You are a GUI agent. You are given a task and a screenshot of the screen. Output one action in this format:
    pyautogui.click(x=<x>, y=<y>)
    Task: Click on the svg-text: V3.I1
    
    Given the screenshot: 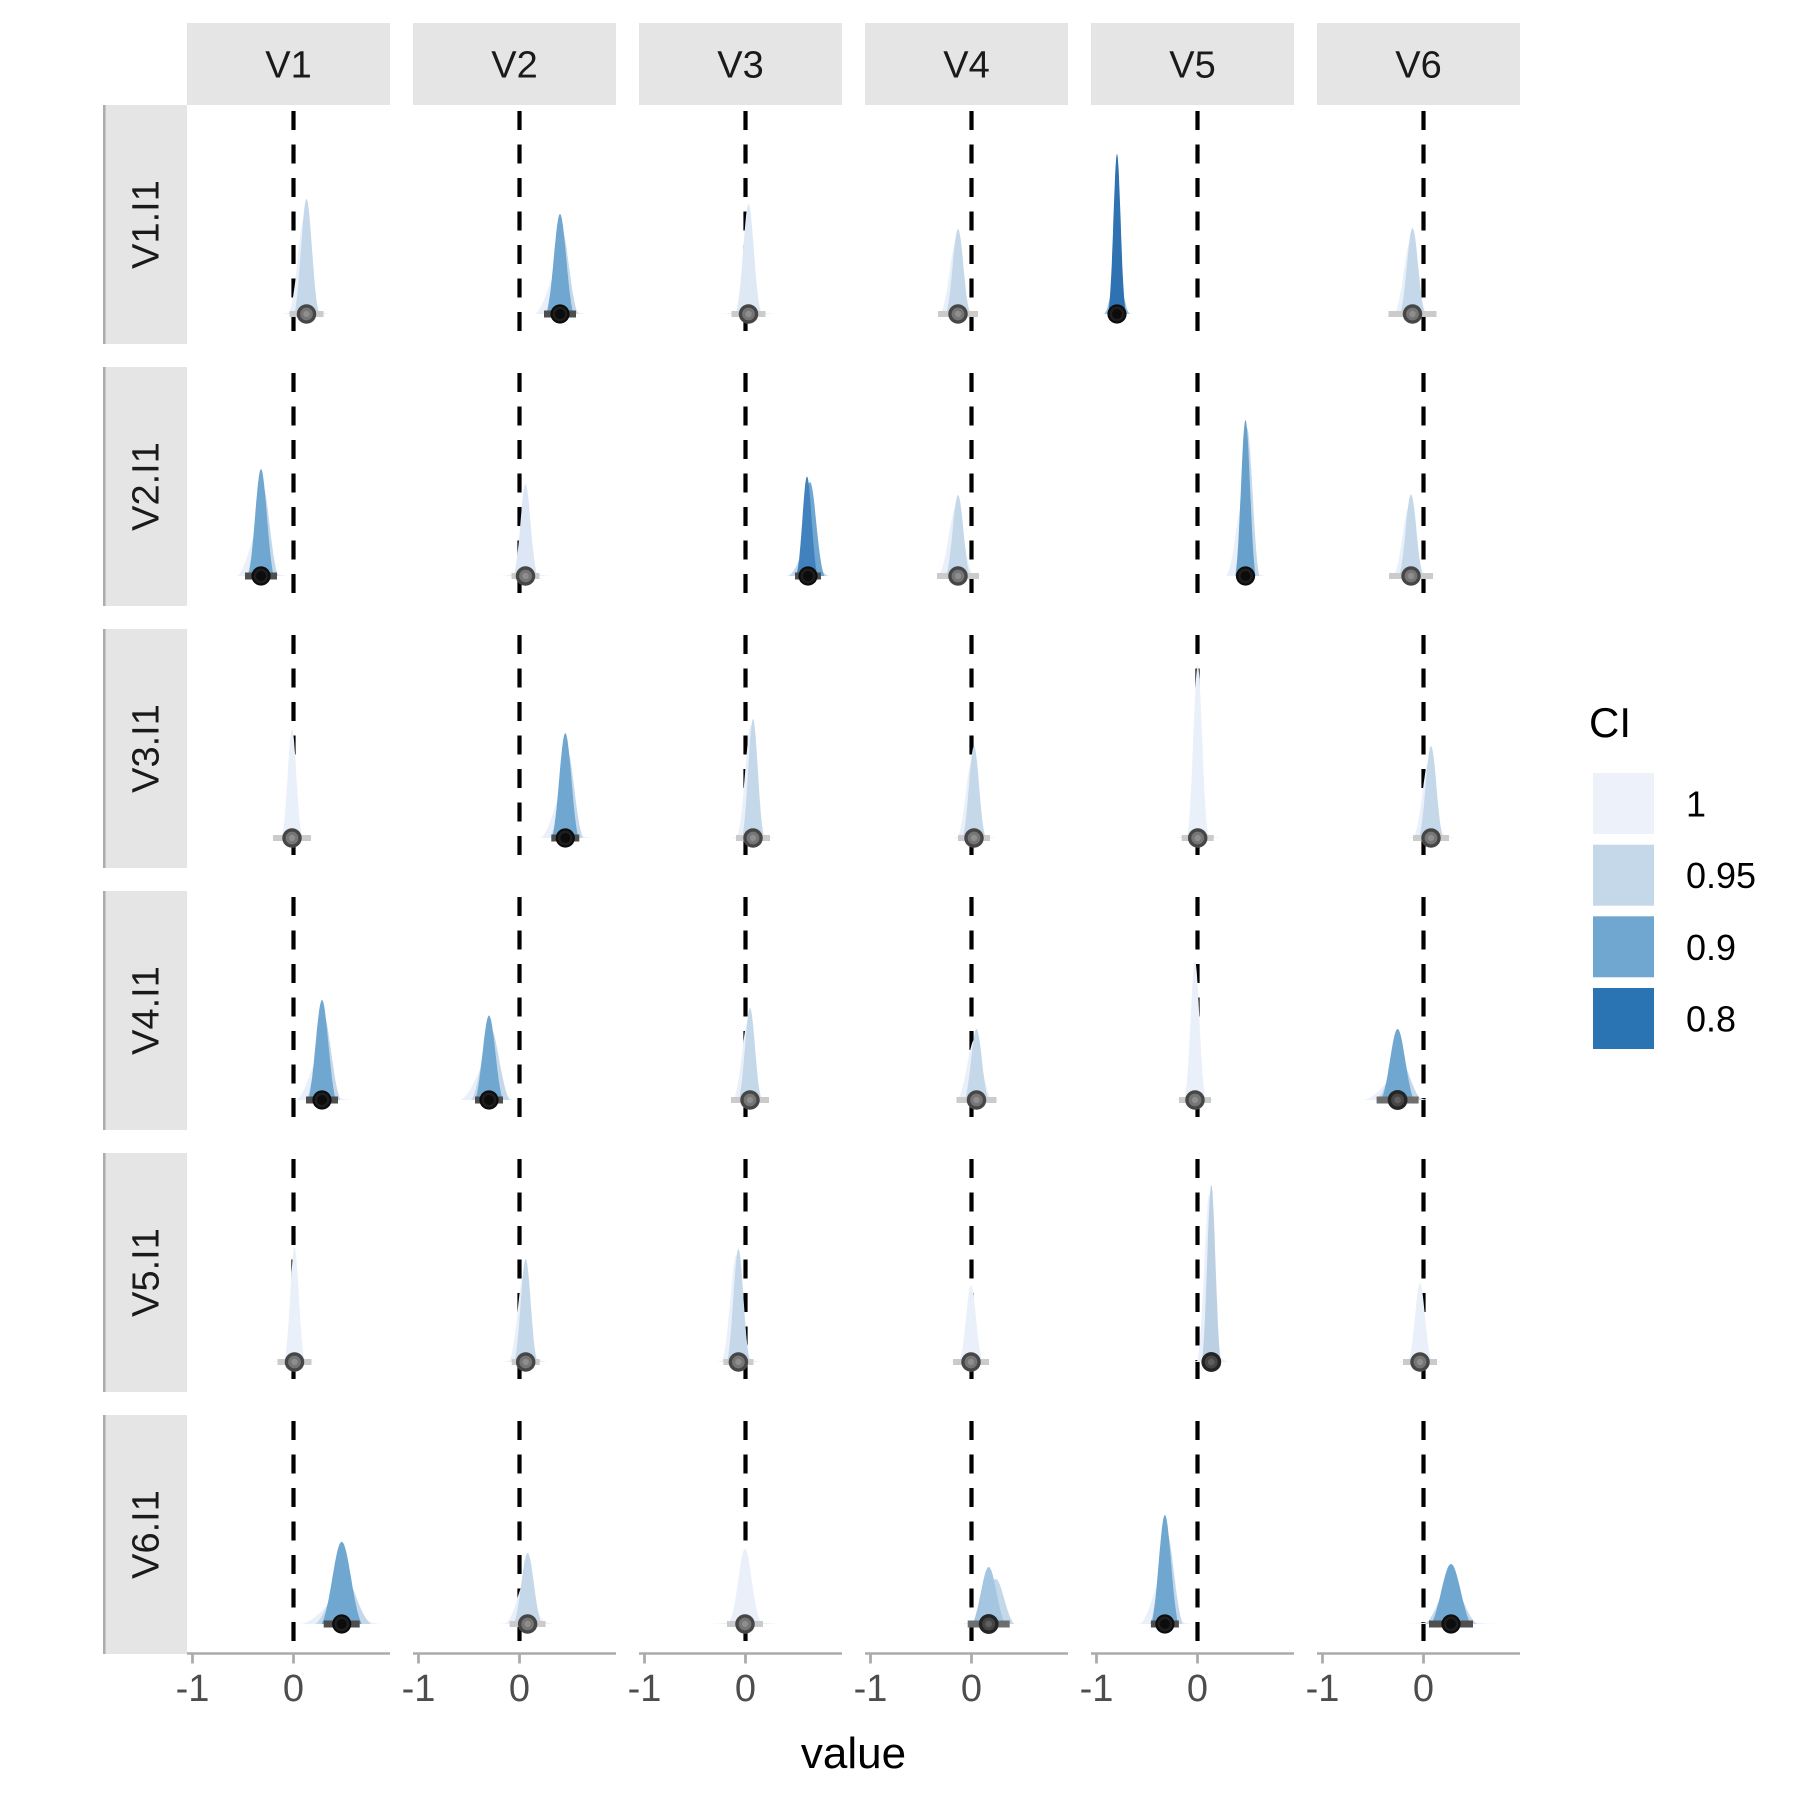 What is the action you would take?
    pyautogui.click(x=147, y=748)
    